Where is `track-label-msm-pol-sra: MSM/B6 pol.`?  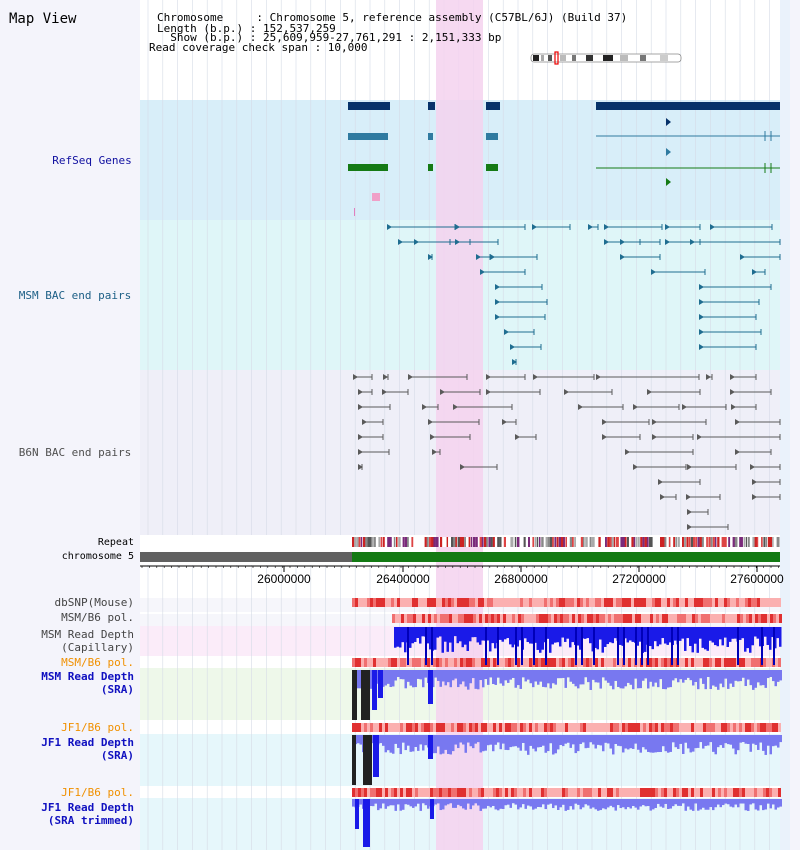
track-label-msm-pol-sra: MSM/B6 pol. is located at coordinates (97, 662).